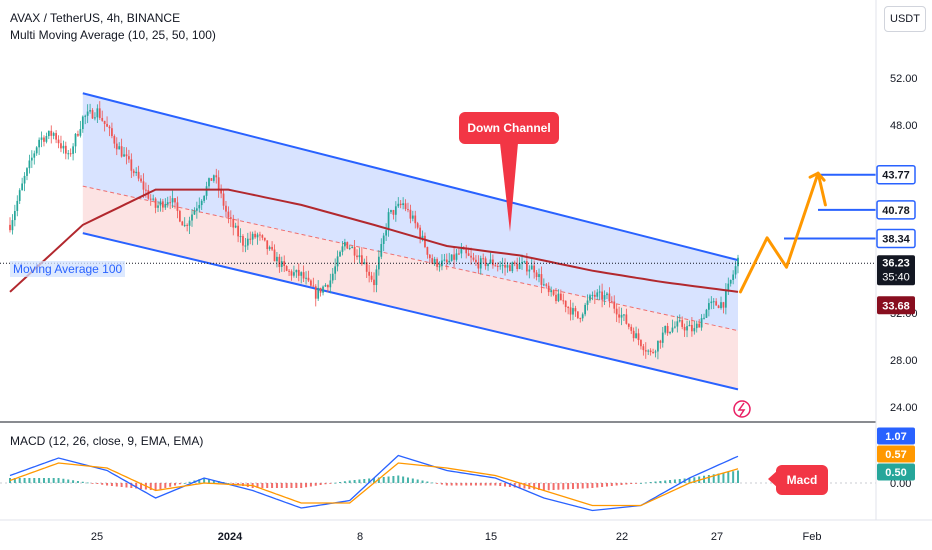 The width and height of the screenshot is (932, 550). Describe the element at coordinates (802, 480) in the screenshot. I see `macd-callout-text: Macd` at that location.